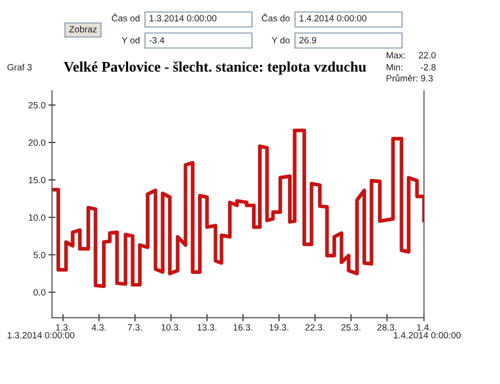 The height and width of the screenshot is (384, 500). What do you see at coordinates (215, 68) in the screenshot?
I see `chart-title: Velké Pavlovice - šlecht. stanice: teplota vzduchu` at bounding box center [215, 68].